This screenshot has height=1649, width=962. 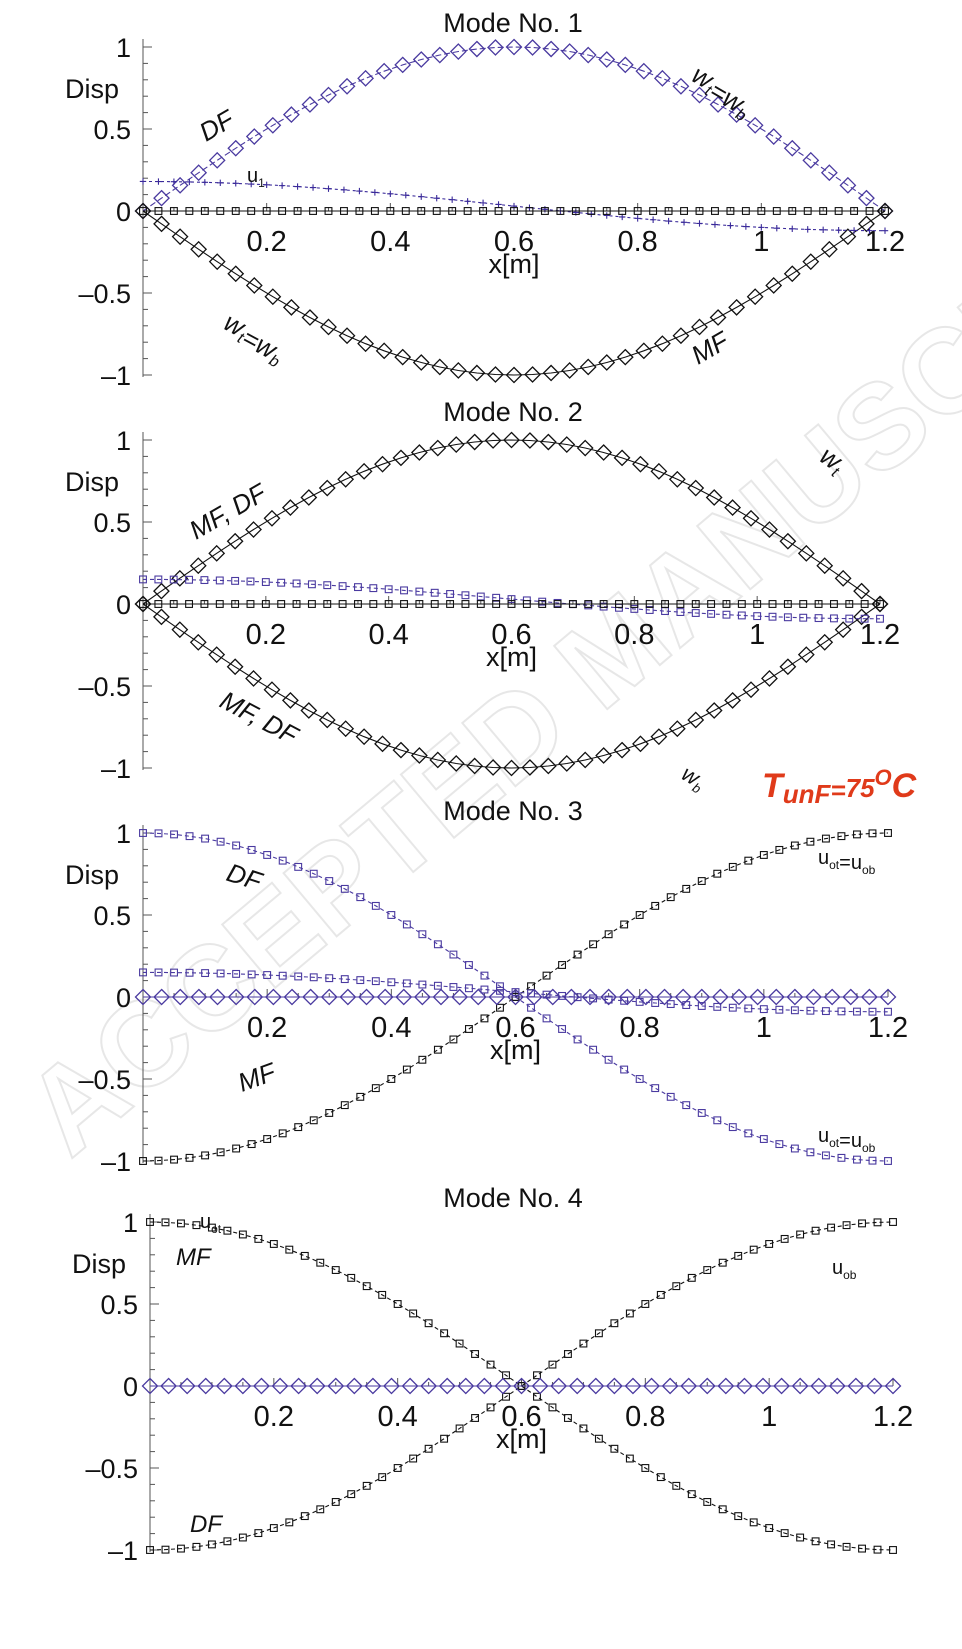 I want to click on curve-annotation: uot=uob, so click(x=847, y=1140).